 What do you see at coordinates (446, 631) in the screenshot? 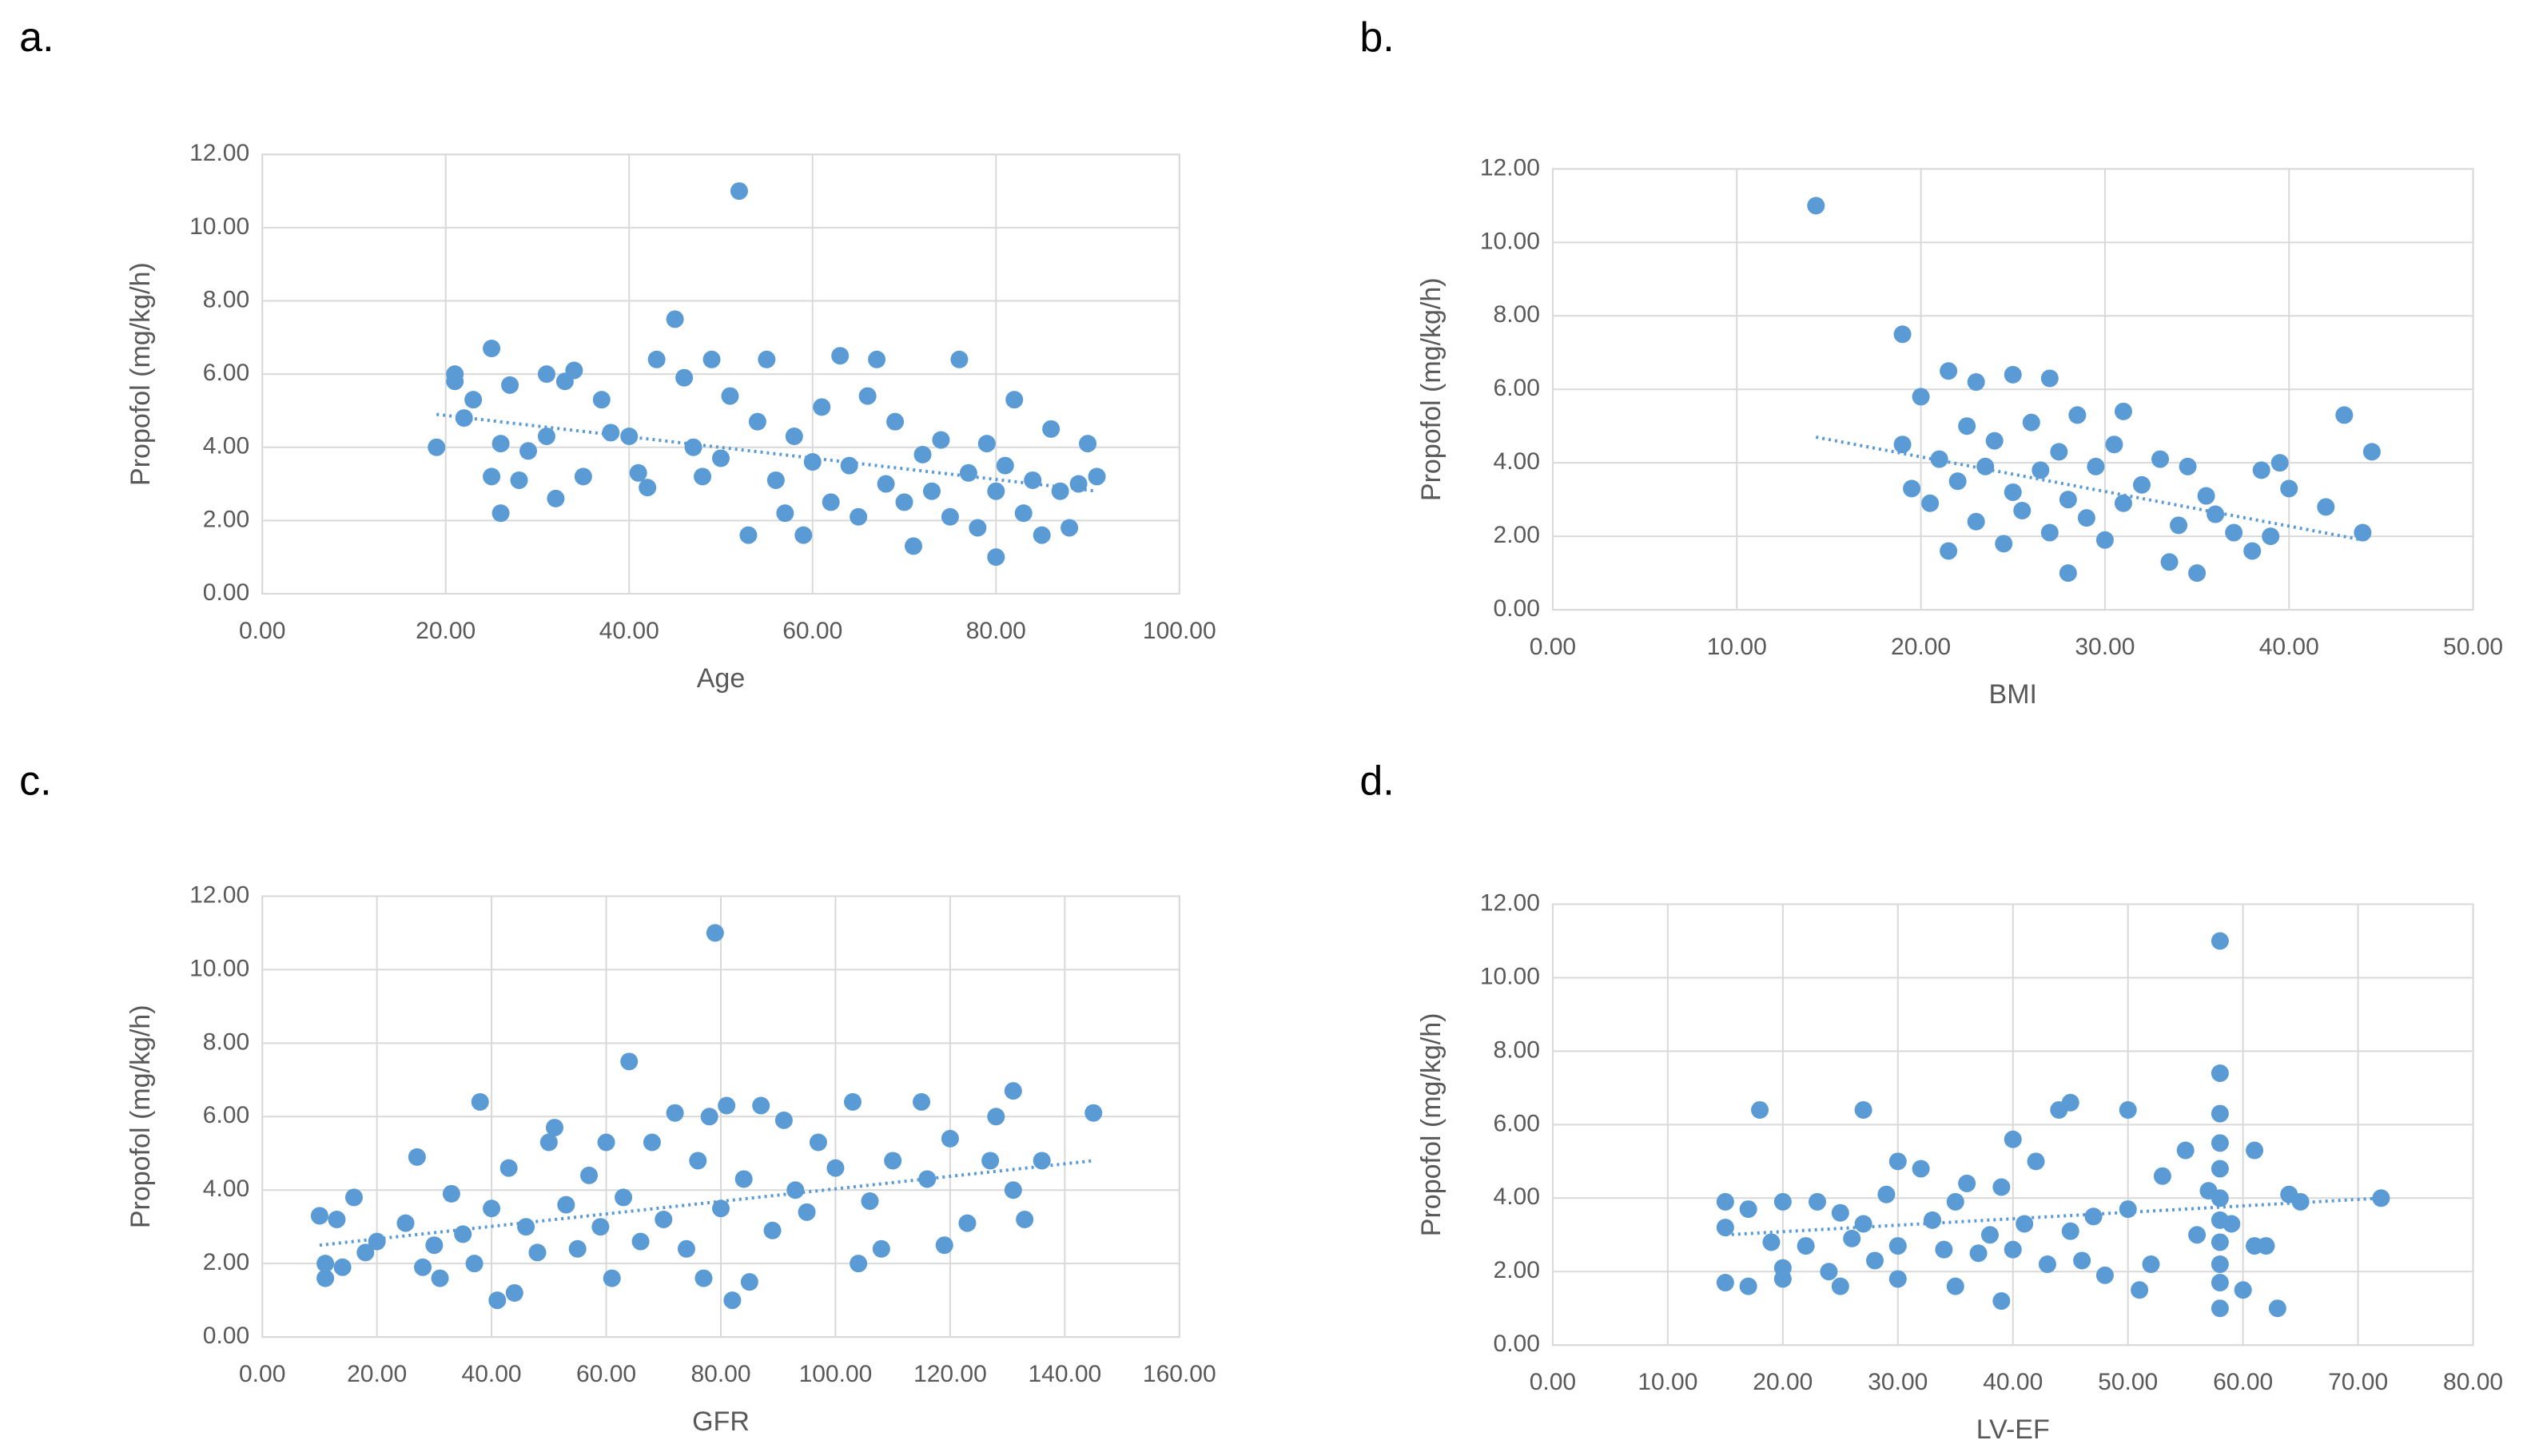
I see `x-tick-label: 20.00` at bounding box center [446, 631].